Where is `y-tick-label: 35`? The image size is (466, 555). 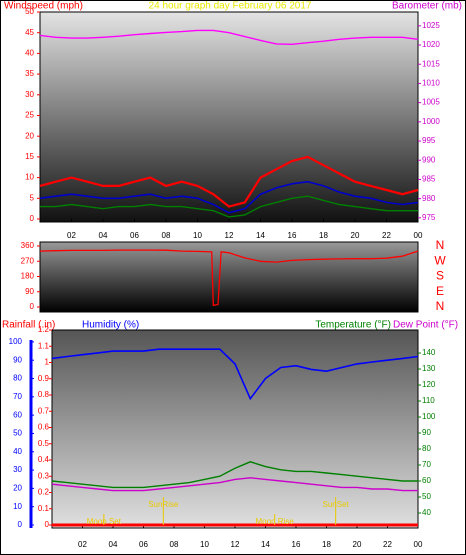 y-tick-label: 35 is located at coordinates (29, 73).